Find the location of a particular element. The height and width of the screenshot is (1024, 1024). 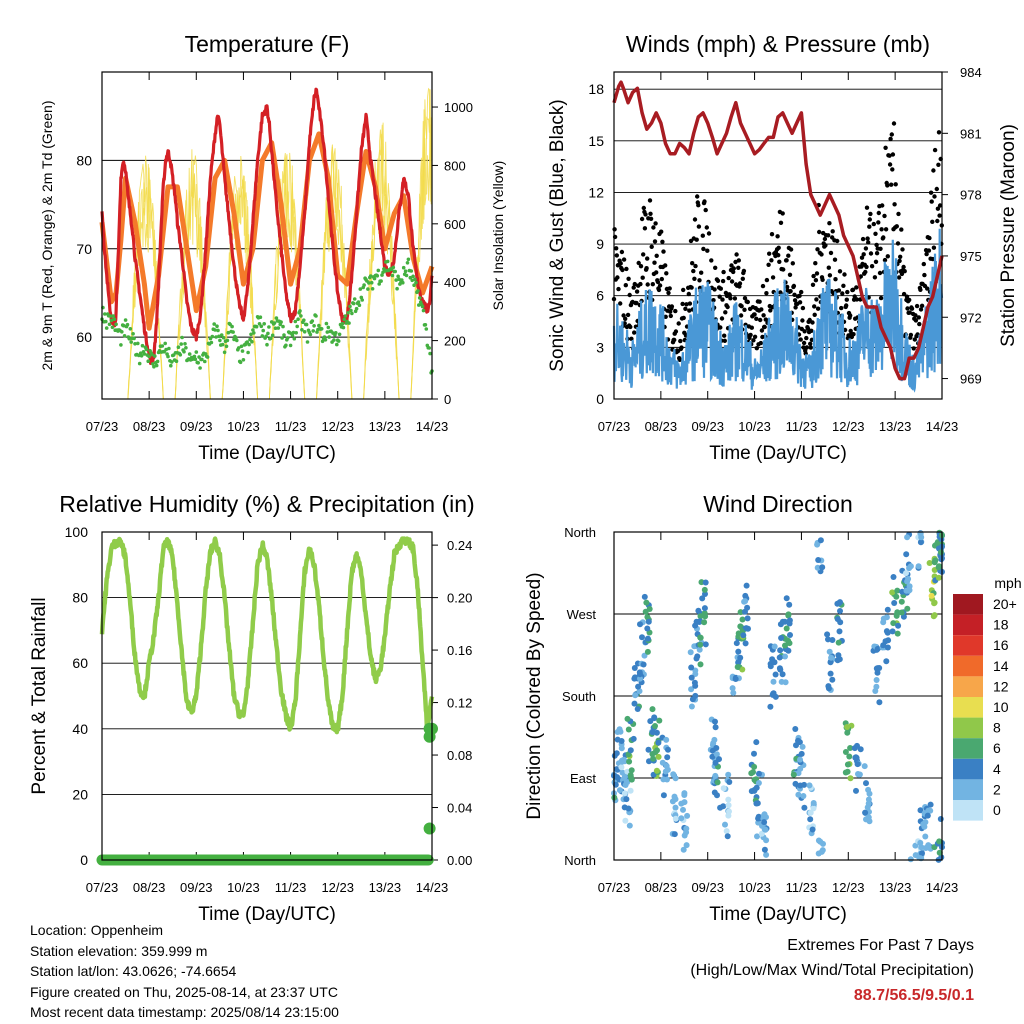

y2-tick-label: 0.16 is located at coordinates (459, 650).